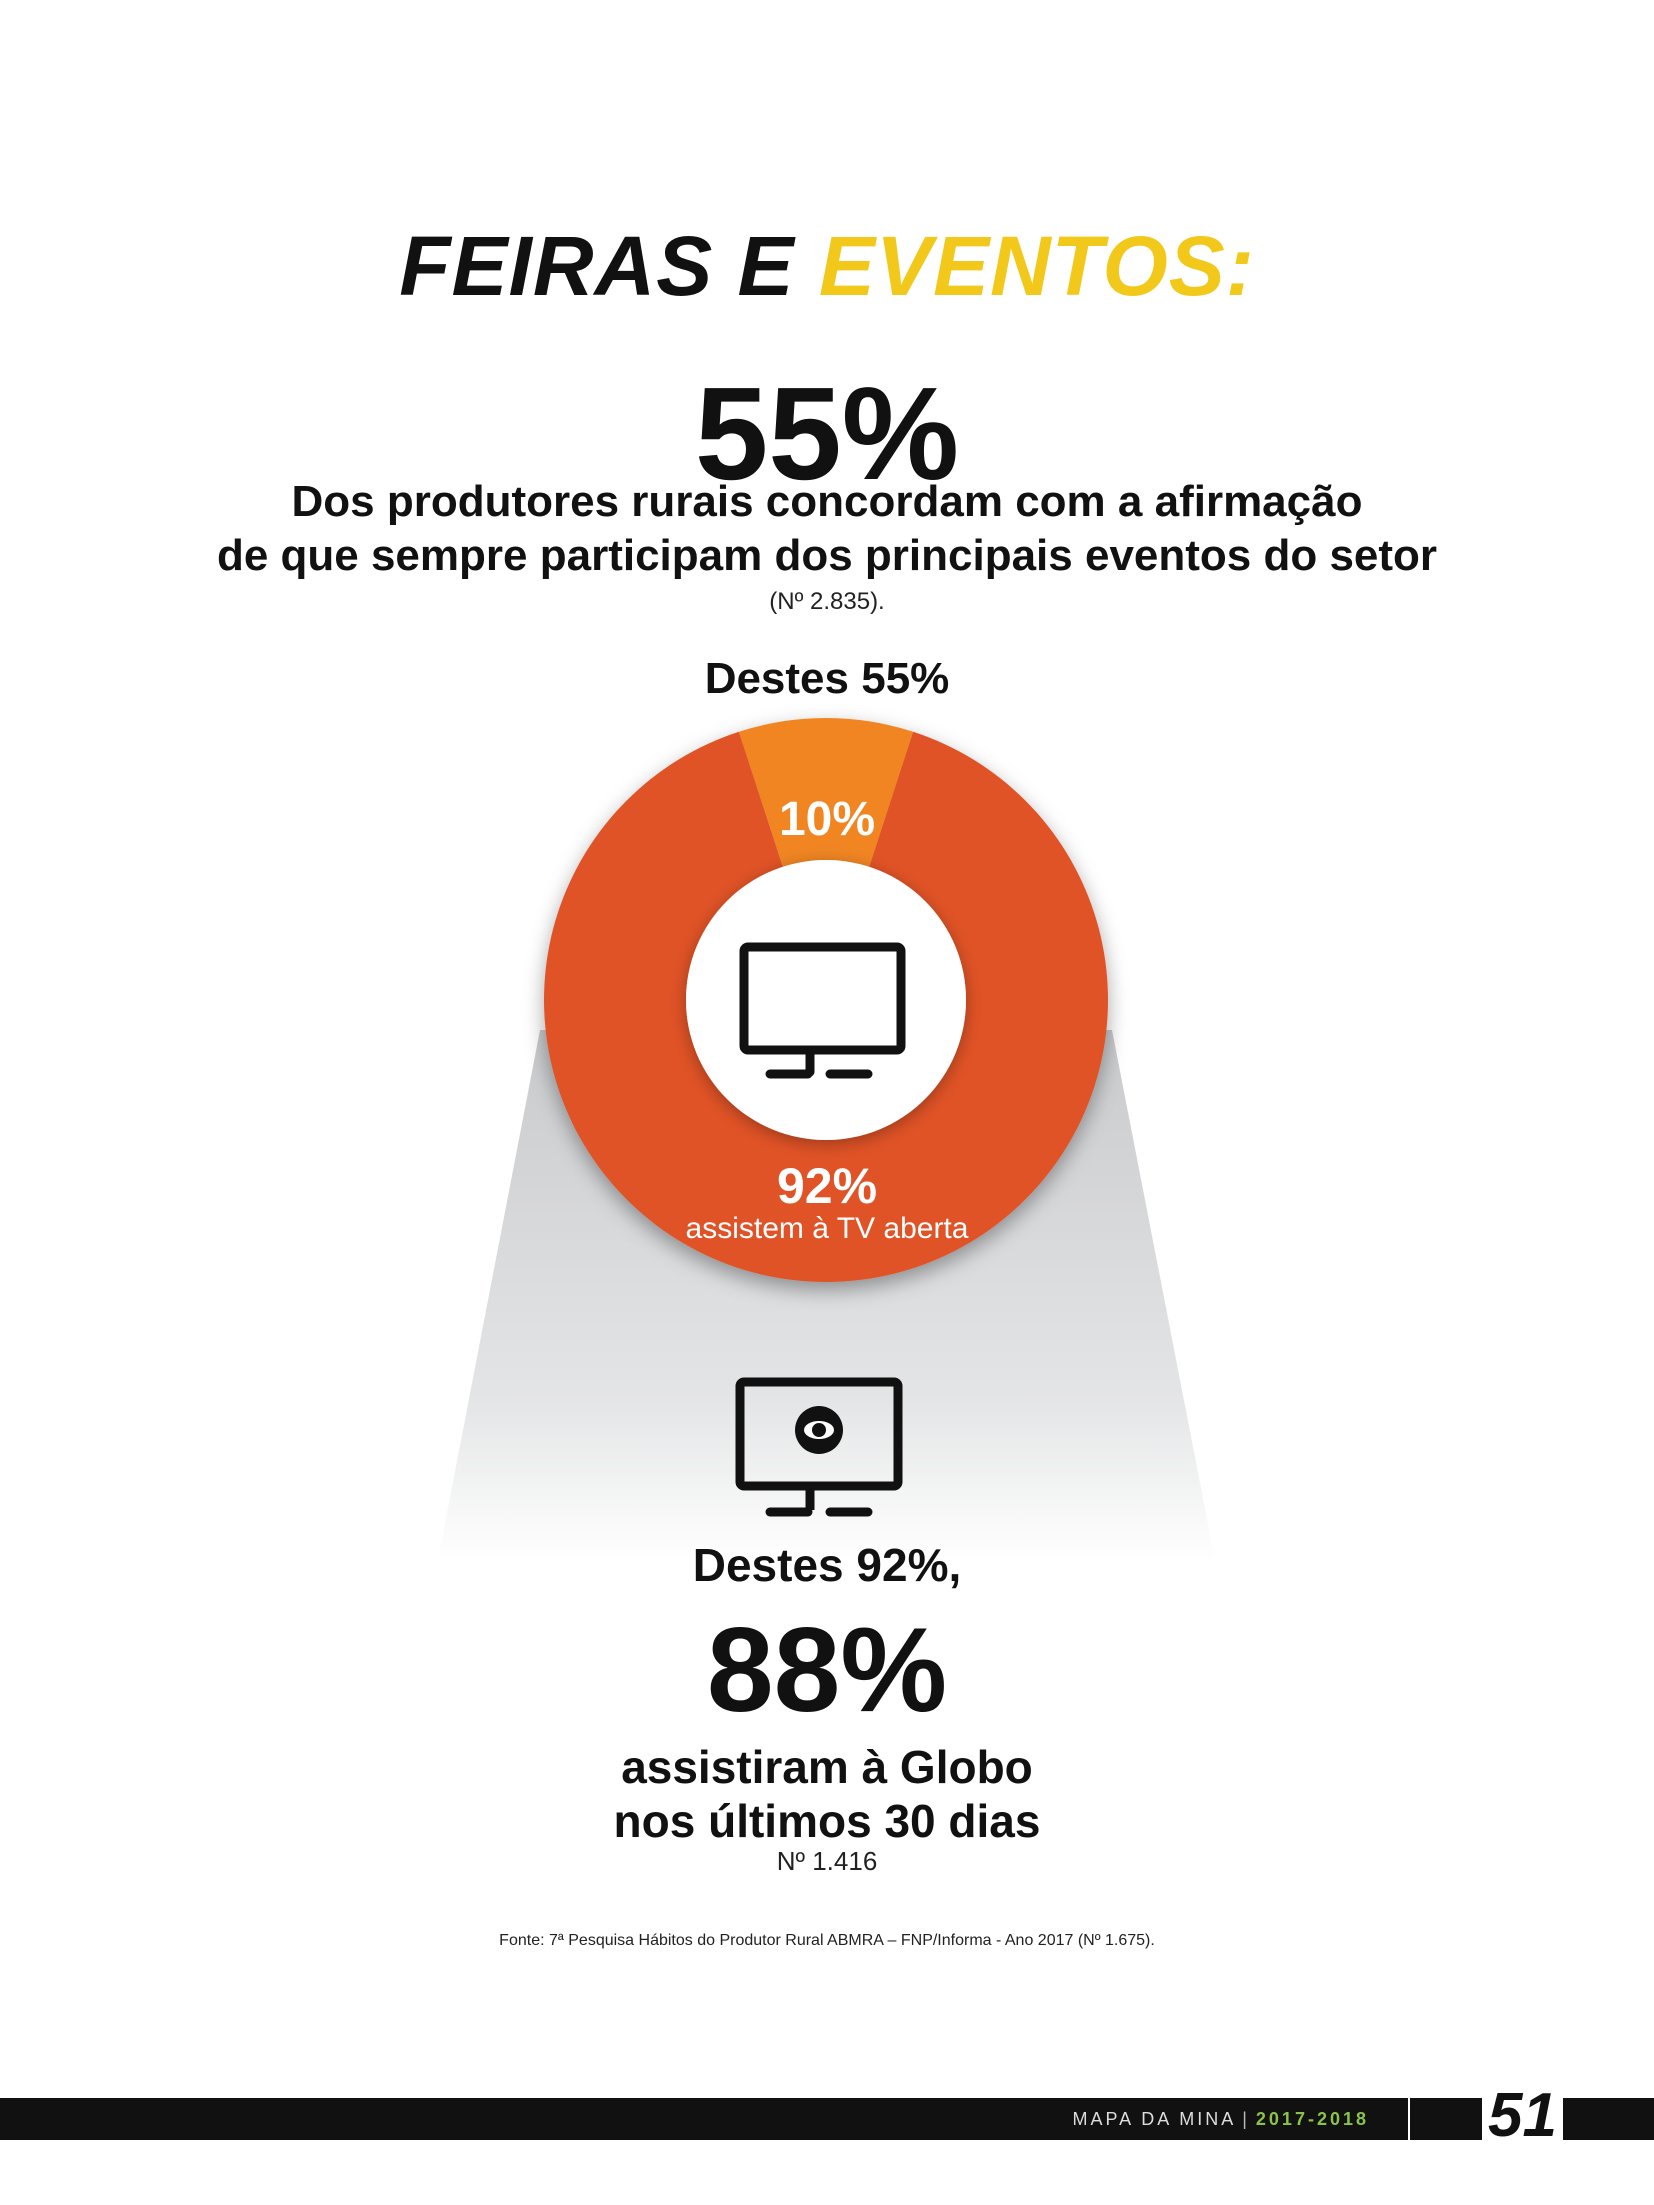 This screenshot has width=1654, height=2205. I want to click on slice-label-10: 10%, so click(827, 819).